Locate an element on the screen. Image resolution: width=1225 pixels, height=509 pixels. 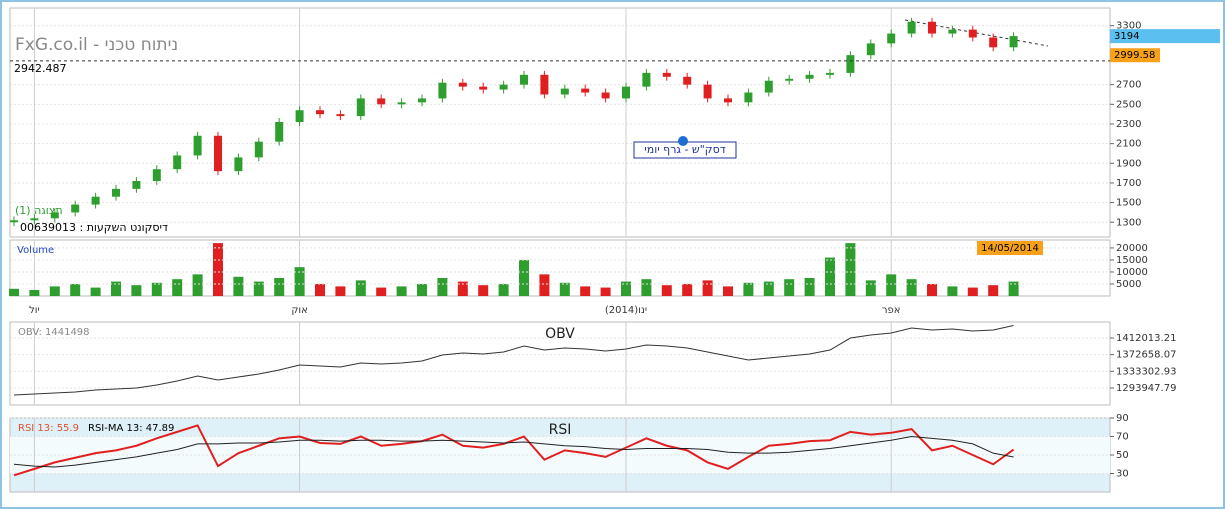
y-tick-label: 5000 is located at coordinates (1128, 284).